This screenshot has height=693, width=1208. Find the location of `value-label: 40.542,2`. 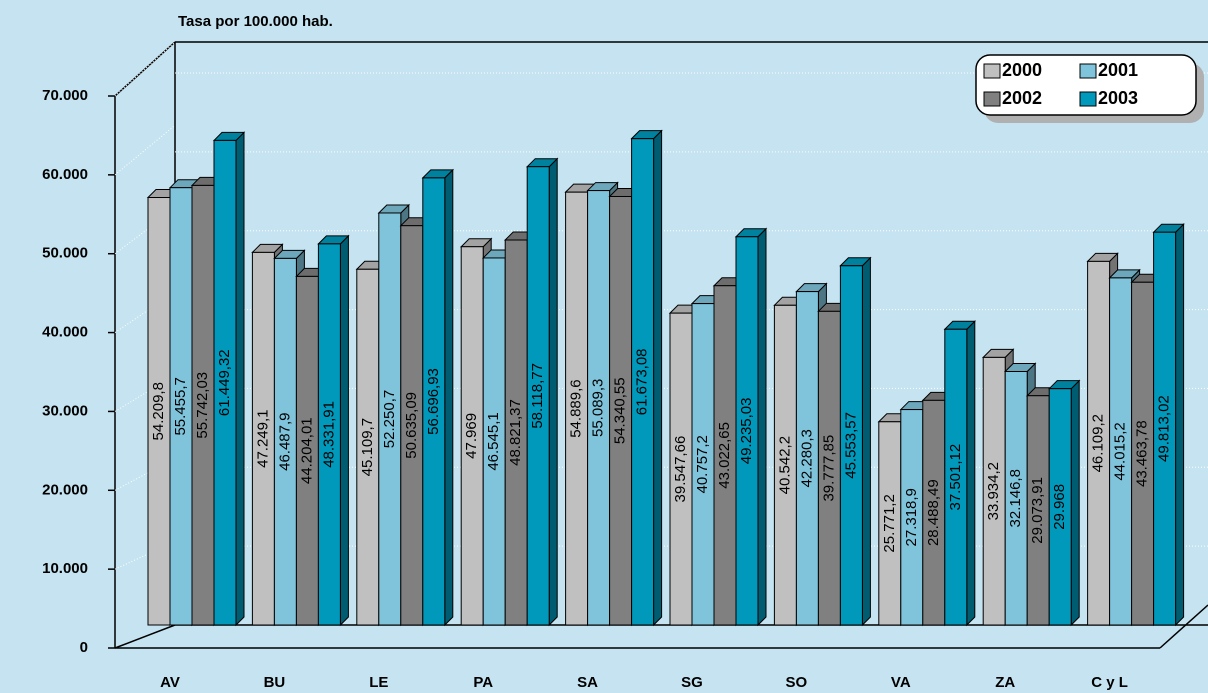

value-label: 40.542,2 is located at coordinates (784, 465).